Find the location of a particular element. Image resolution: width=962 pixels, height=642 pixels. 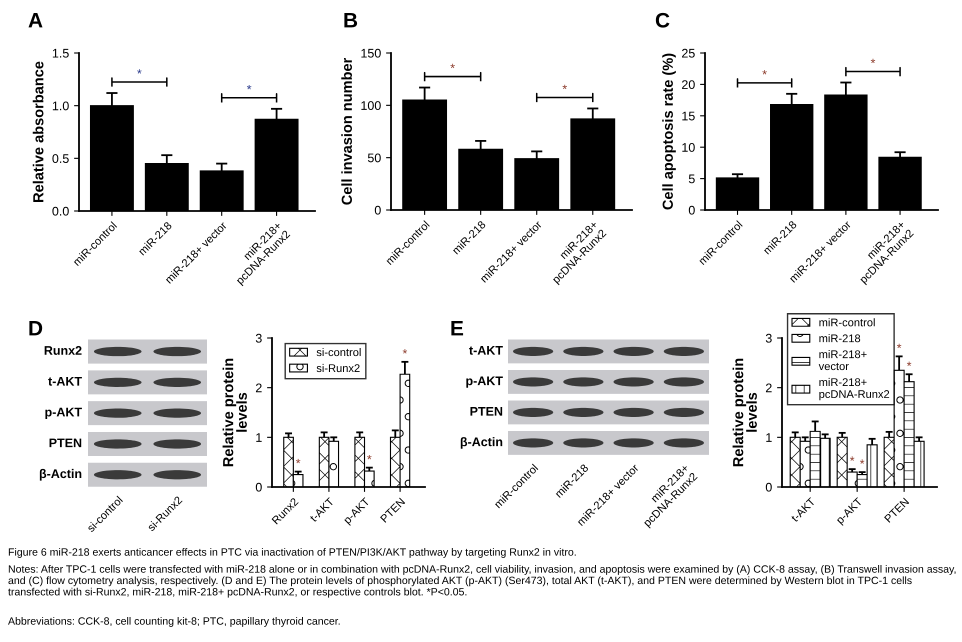

text: D is located at coordinates (35, 328).